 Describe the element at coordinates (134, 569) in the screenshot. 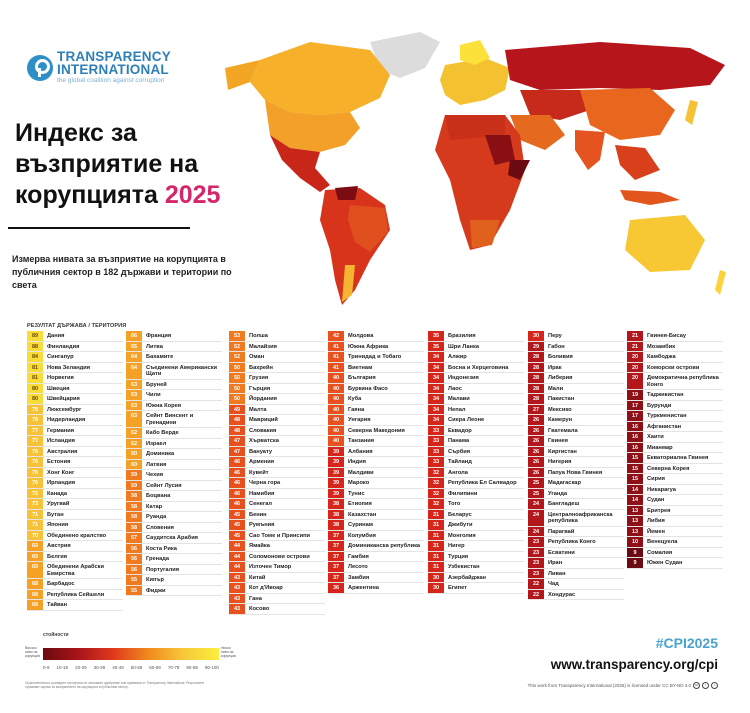

I see `score-badge: 56` at that location.